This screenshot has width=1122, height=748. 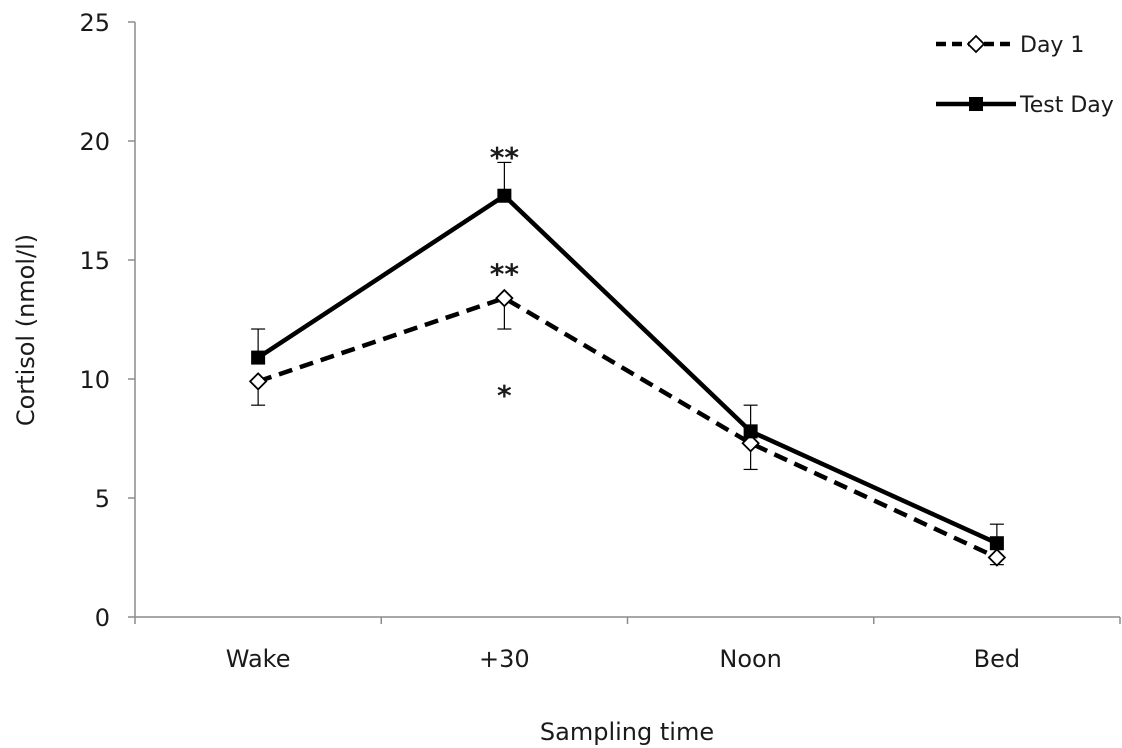 What do you see at coordinates (1025, 75) in the screenshot?
I see `legend: Day 1 Test Day` at bounding box center [1025, 75].